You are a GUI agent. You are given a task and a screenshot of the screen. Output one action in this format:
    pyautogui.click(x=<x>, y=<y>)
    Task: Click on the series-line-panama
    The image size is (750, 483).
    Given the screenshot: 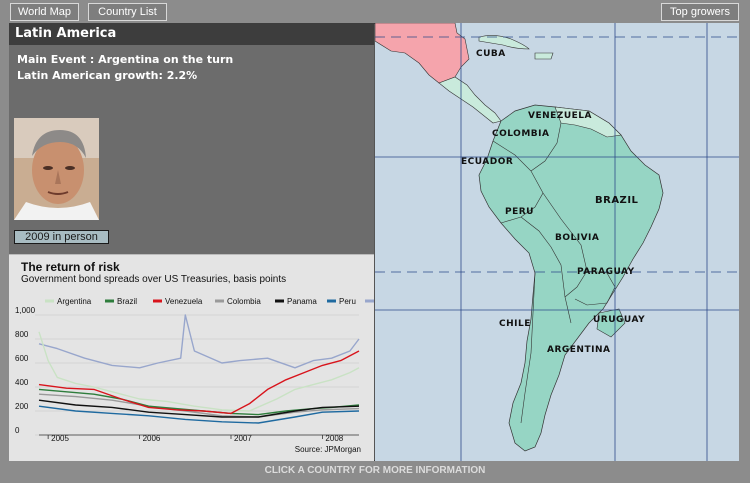 What is the action you would take?
    pyautogui.click(x=199, y=408)
    